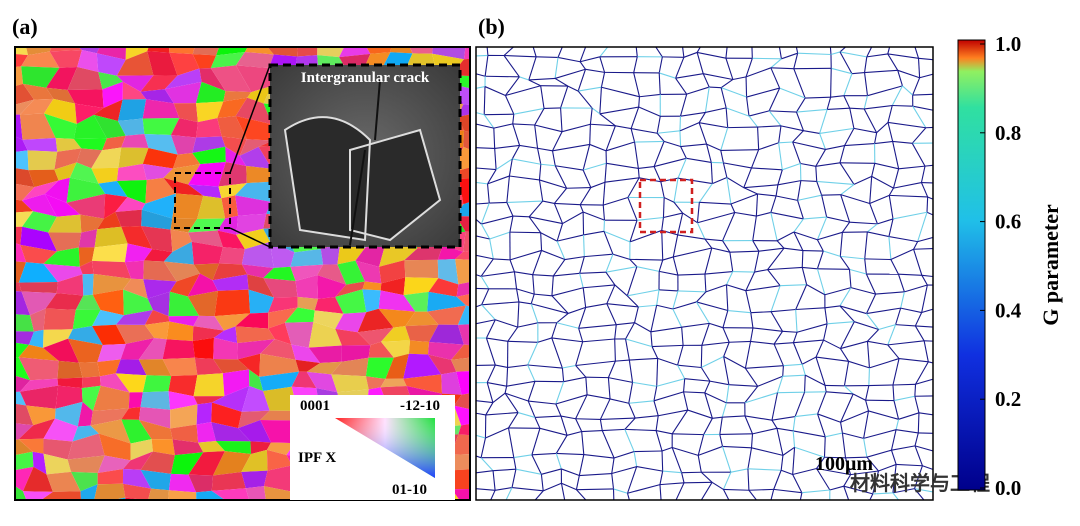 This screenshot has width=1080, height=526. Describe the element at coordinates (844, 464) in the screenshot. I see `scale-bar-label: 100μm` at that location.